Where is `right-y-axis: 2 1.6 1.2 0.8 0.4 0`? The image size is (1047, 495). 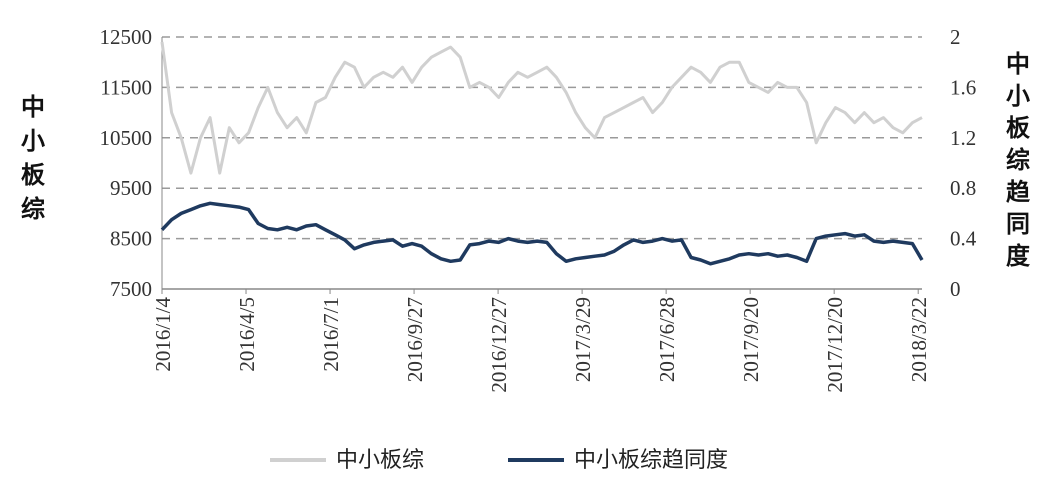 right-y-axis: 2 1.6 1.2 0.8 0.4 0 is located at coordinates (963, 163).